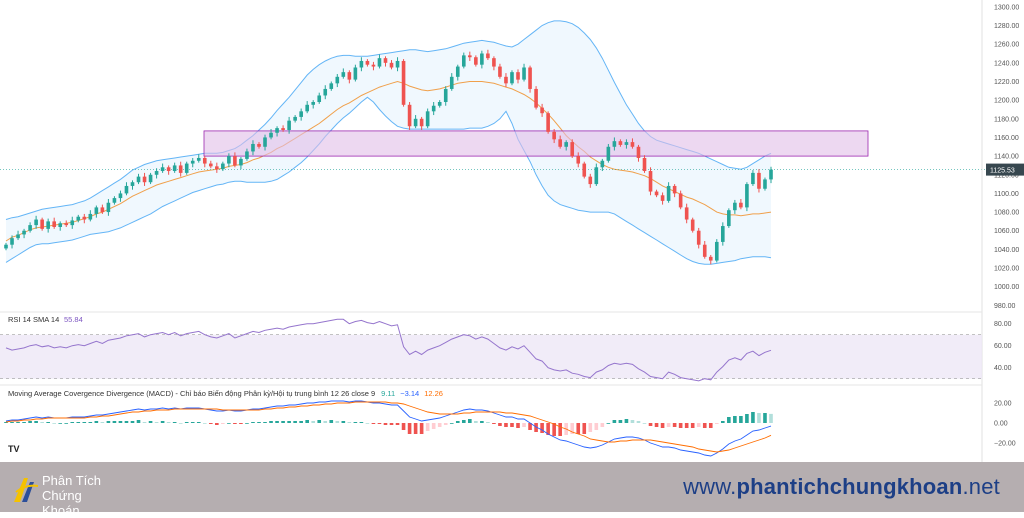 The height and width of the screenshot is (518, 1024). I want to click on price-tick-label: 980.00, so click(1005, 306).